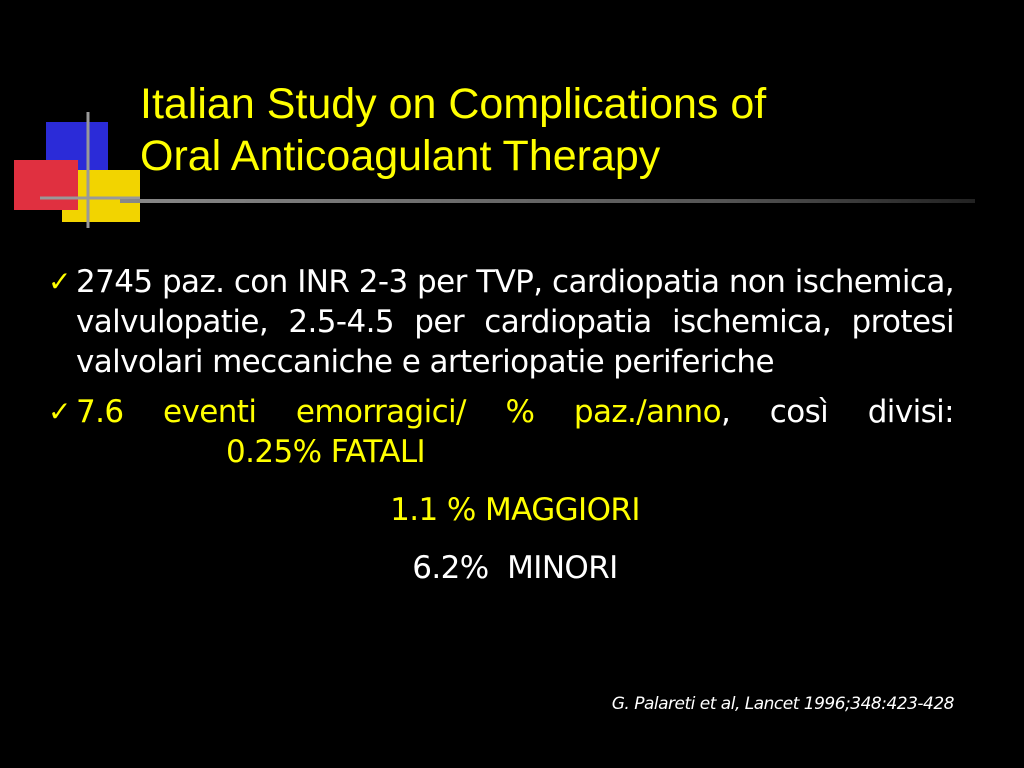 Image resolution: width=1024 pixels, height=768 pixels. Describe the element at coordinates (400, 156) in the screenshot. I see `title-line: Oral Anticoagulant Therapy` at that location.